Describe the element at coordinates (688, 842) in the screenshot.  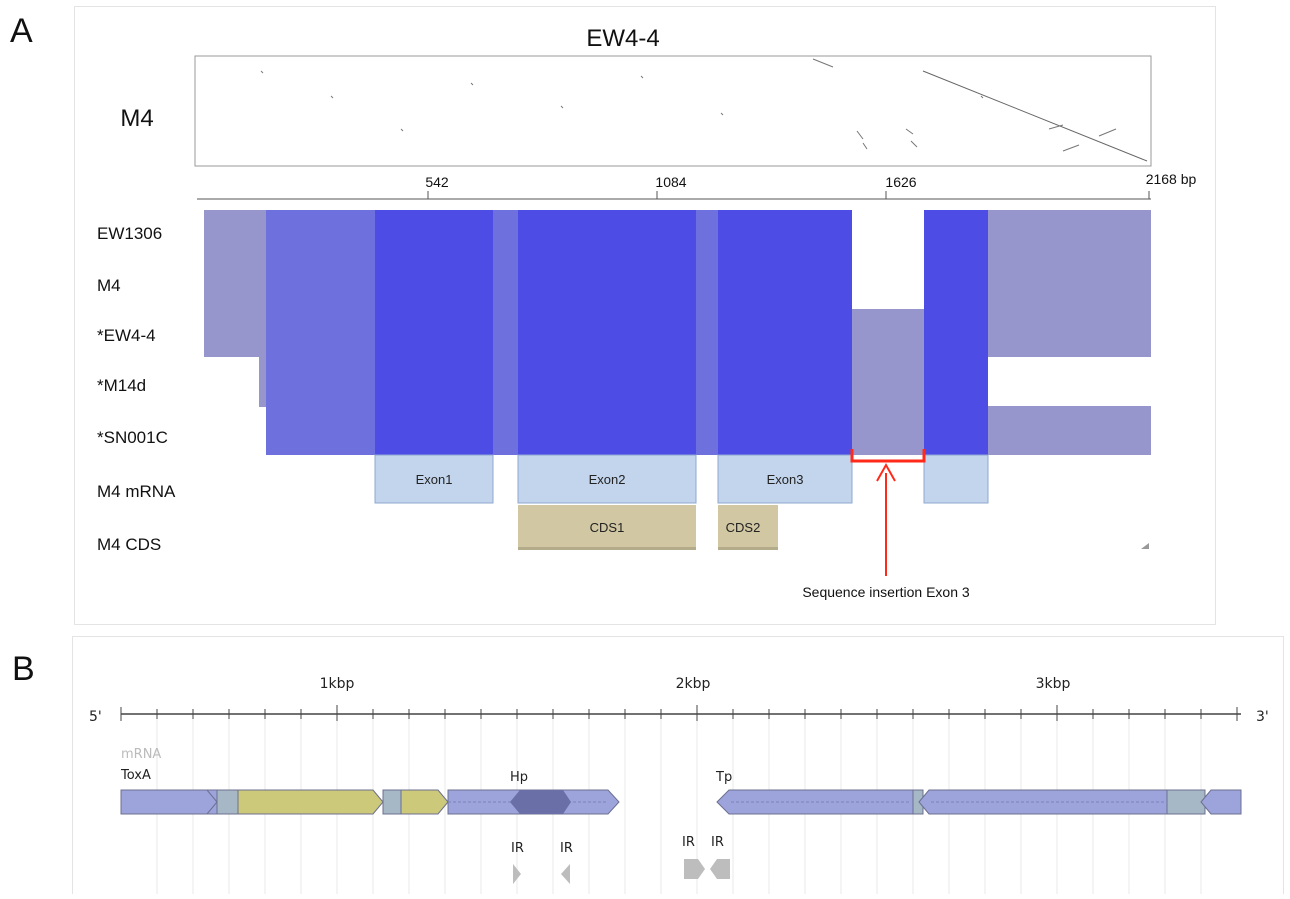
I see `ir-label-3: IR` at that location.